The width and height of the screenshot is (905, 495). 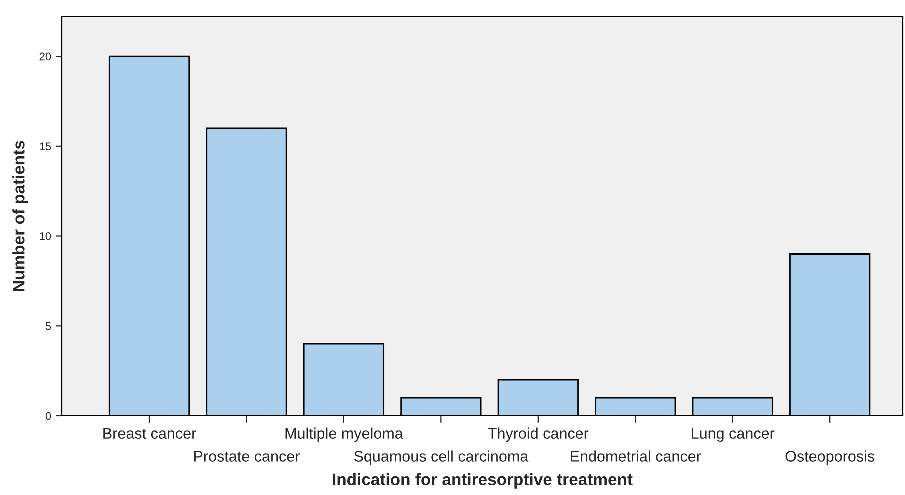 What do you see at coordinates (49, 416) in the screenshot?
I see `y-tick-label: 0` at bounding box center [49, 416].